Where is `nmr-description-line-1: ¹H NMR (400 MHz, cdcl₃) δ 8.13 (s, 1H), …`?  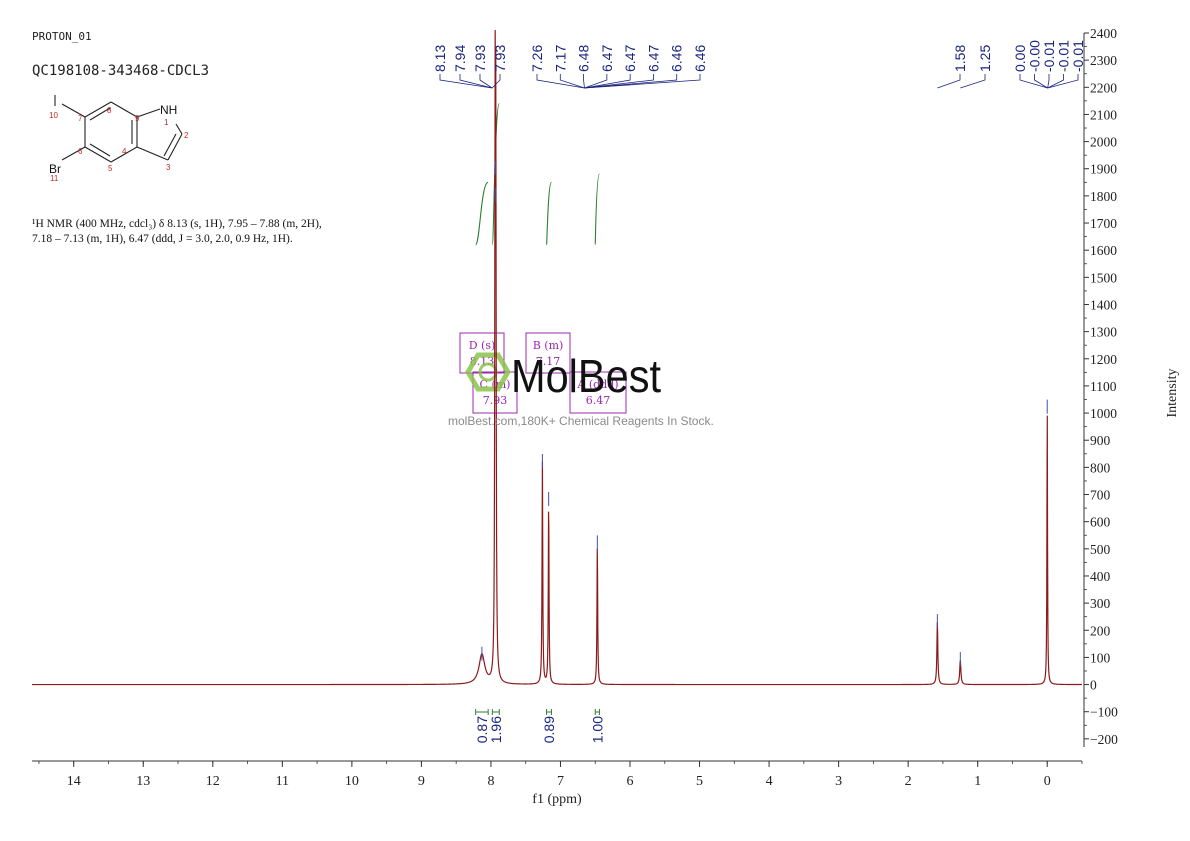 nmr-description-line-1: ¹H NMR (400 MHz, cdcl₃) δ 8.13 (s, 1H), … is located at coordinates (177, 224).